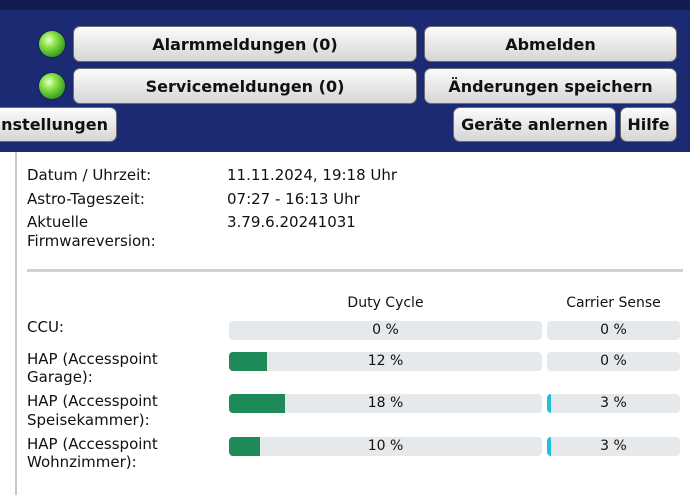 This screenshot has width=690, height=495. I want to click on garage-duty-text: 12 %, so click(385, 361).